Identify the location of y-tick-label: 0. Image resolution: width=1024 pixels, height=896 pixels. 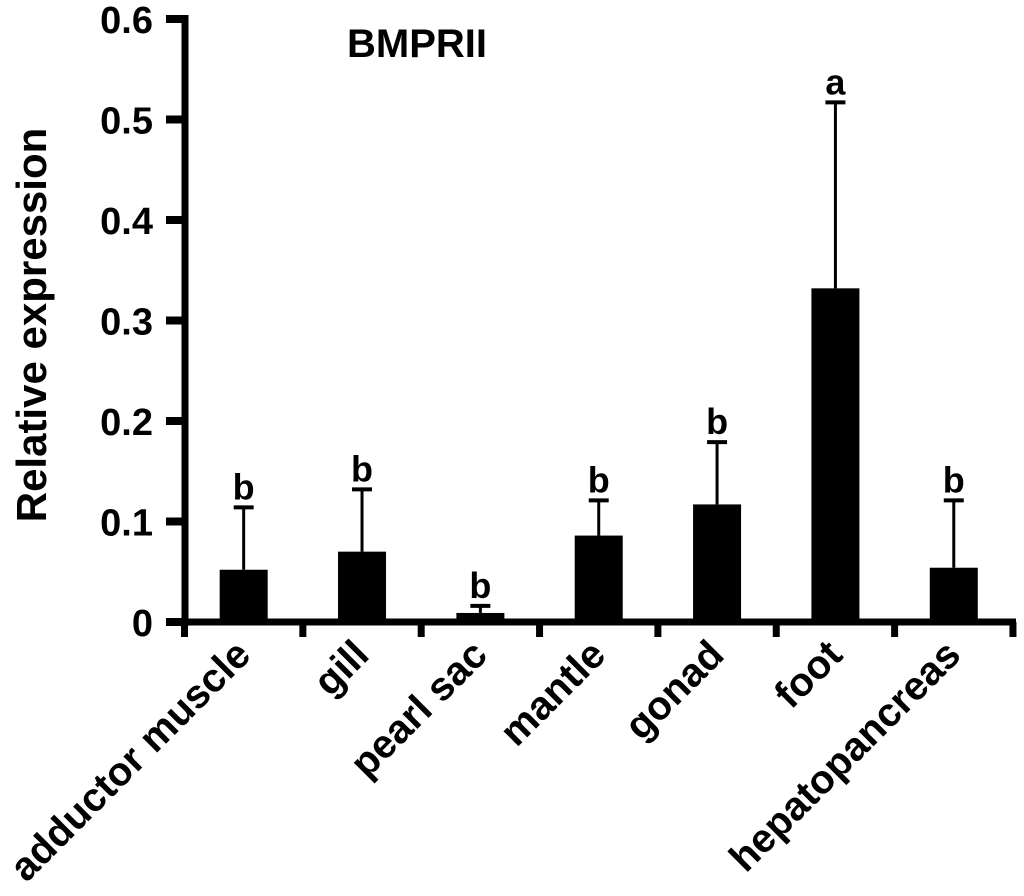
(142, 624).